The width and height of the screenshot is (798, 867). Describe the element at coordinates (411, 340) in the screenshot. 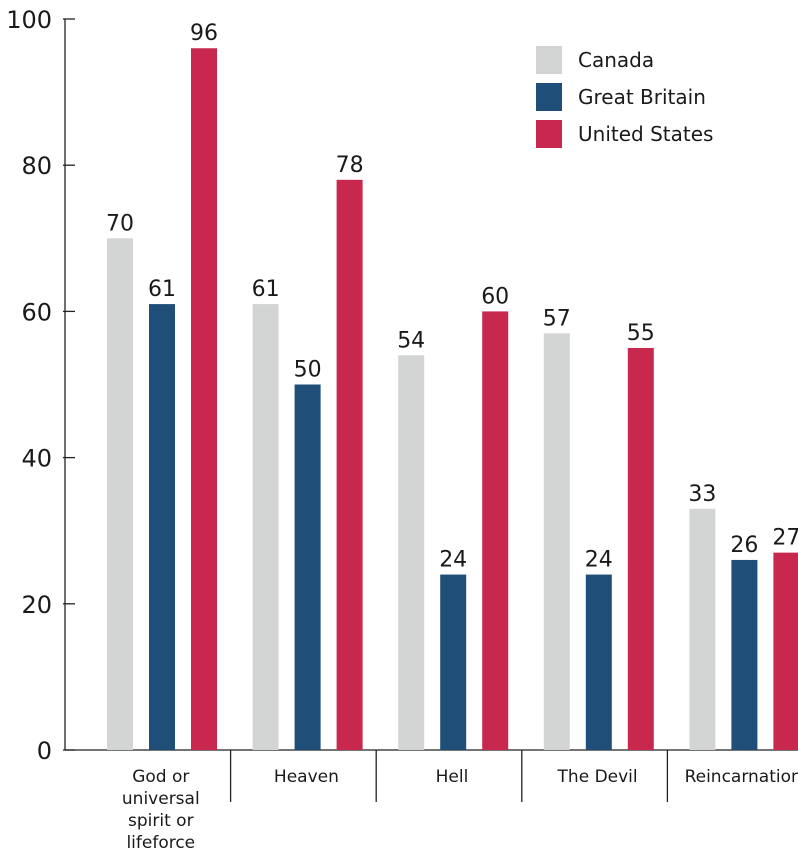

I see `data-label: 54` at that location.